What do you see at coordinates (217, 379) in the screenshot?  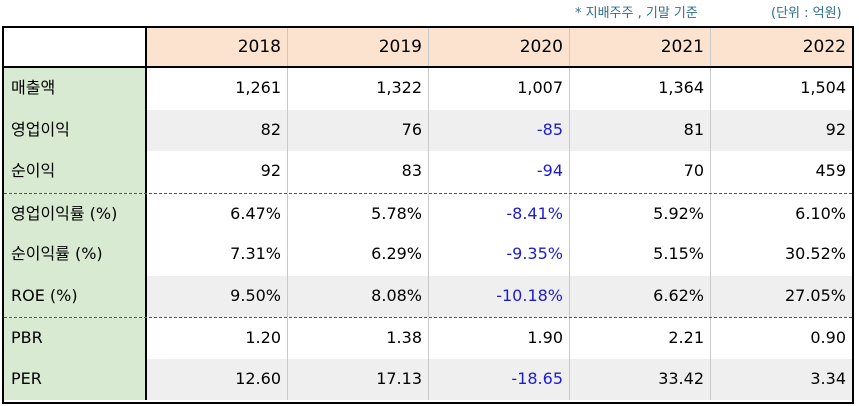 I see `cell-value: 12.60` at bounding box center [217, 379].